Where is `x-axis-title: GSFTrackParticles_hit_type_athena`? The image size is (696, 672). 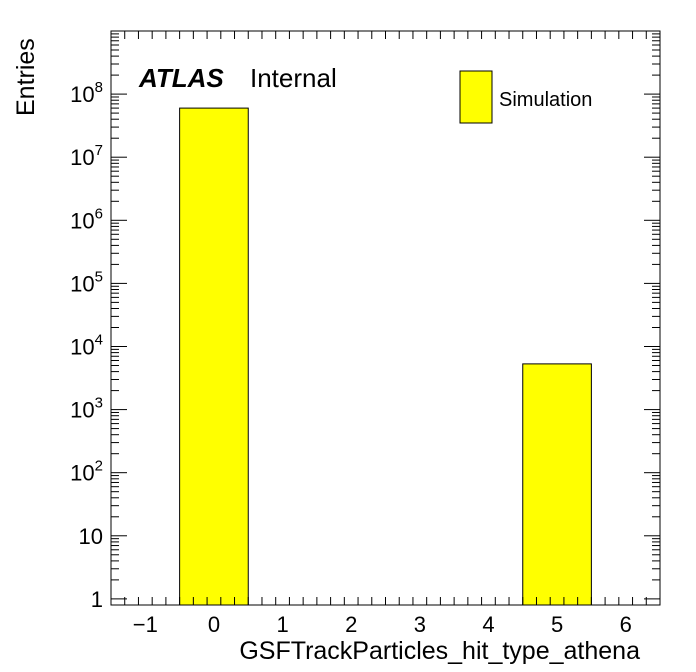
x-axis-title: GSFTrackParticles_hit_type_athena is located at coordinates (439, 651).